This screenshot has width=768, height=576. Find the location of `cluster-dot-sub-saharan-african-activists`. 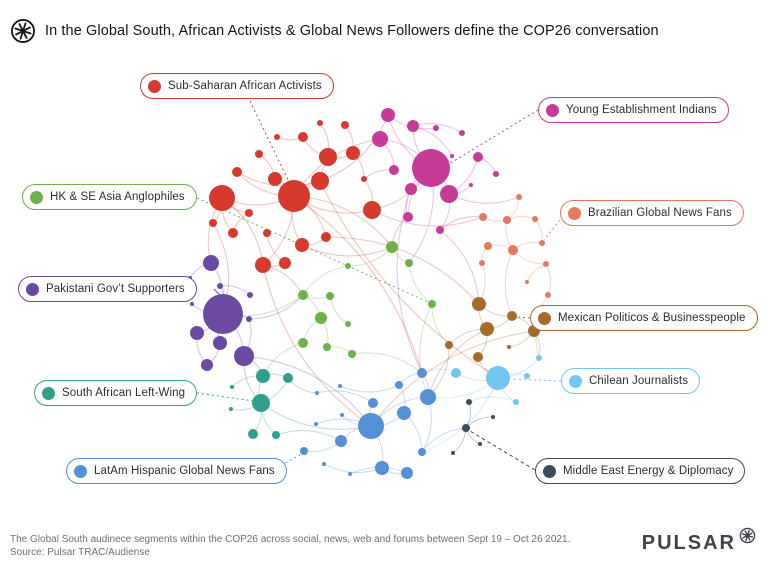

cluster-dot-sub-saharan-african-activists is located at coordinates (154, 86).